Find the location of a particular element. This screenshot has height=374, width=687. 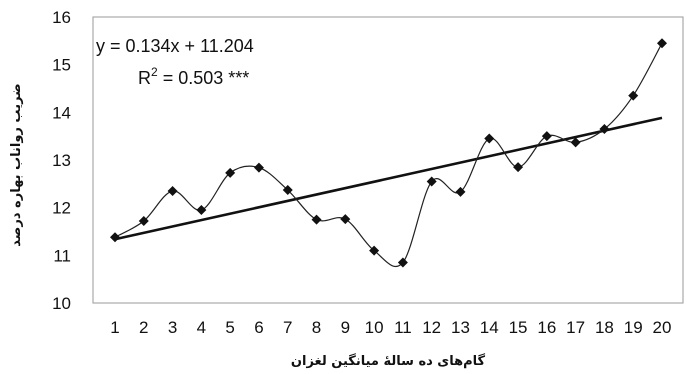

x-tick-label: 2 is located at coordinates (143, 327).